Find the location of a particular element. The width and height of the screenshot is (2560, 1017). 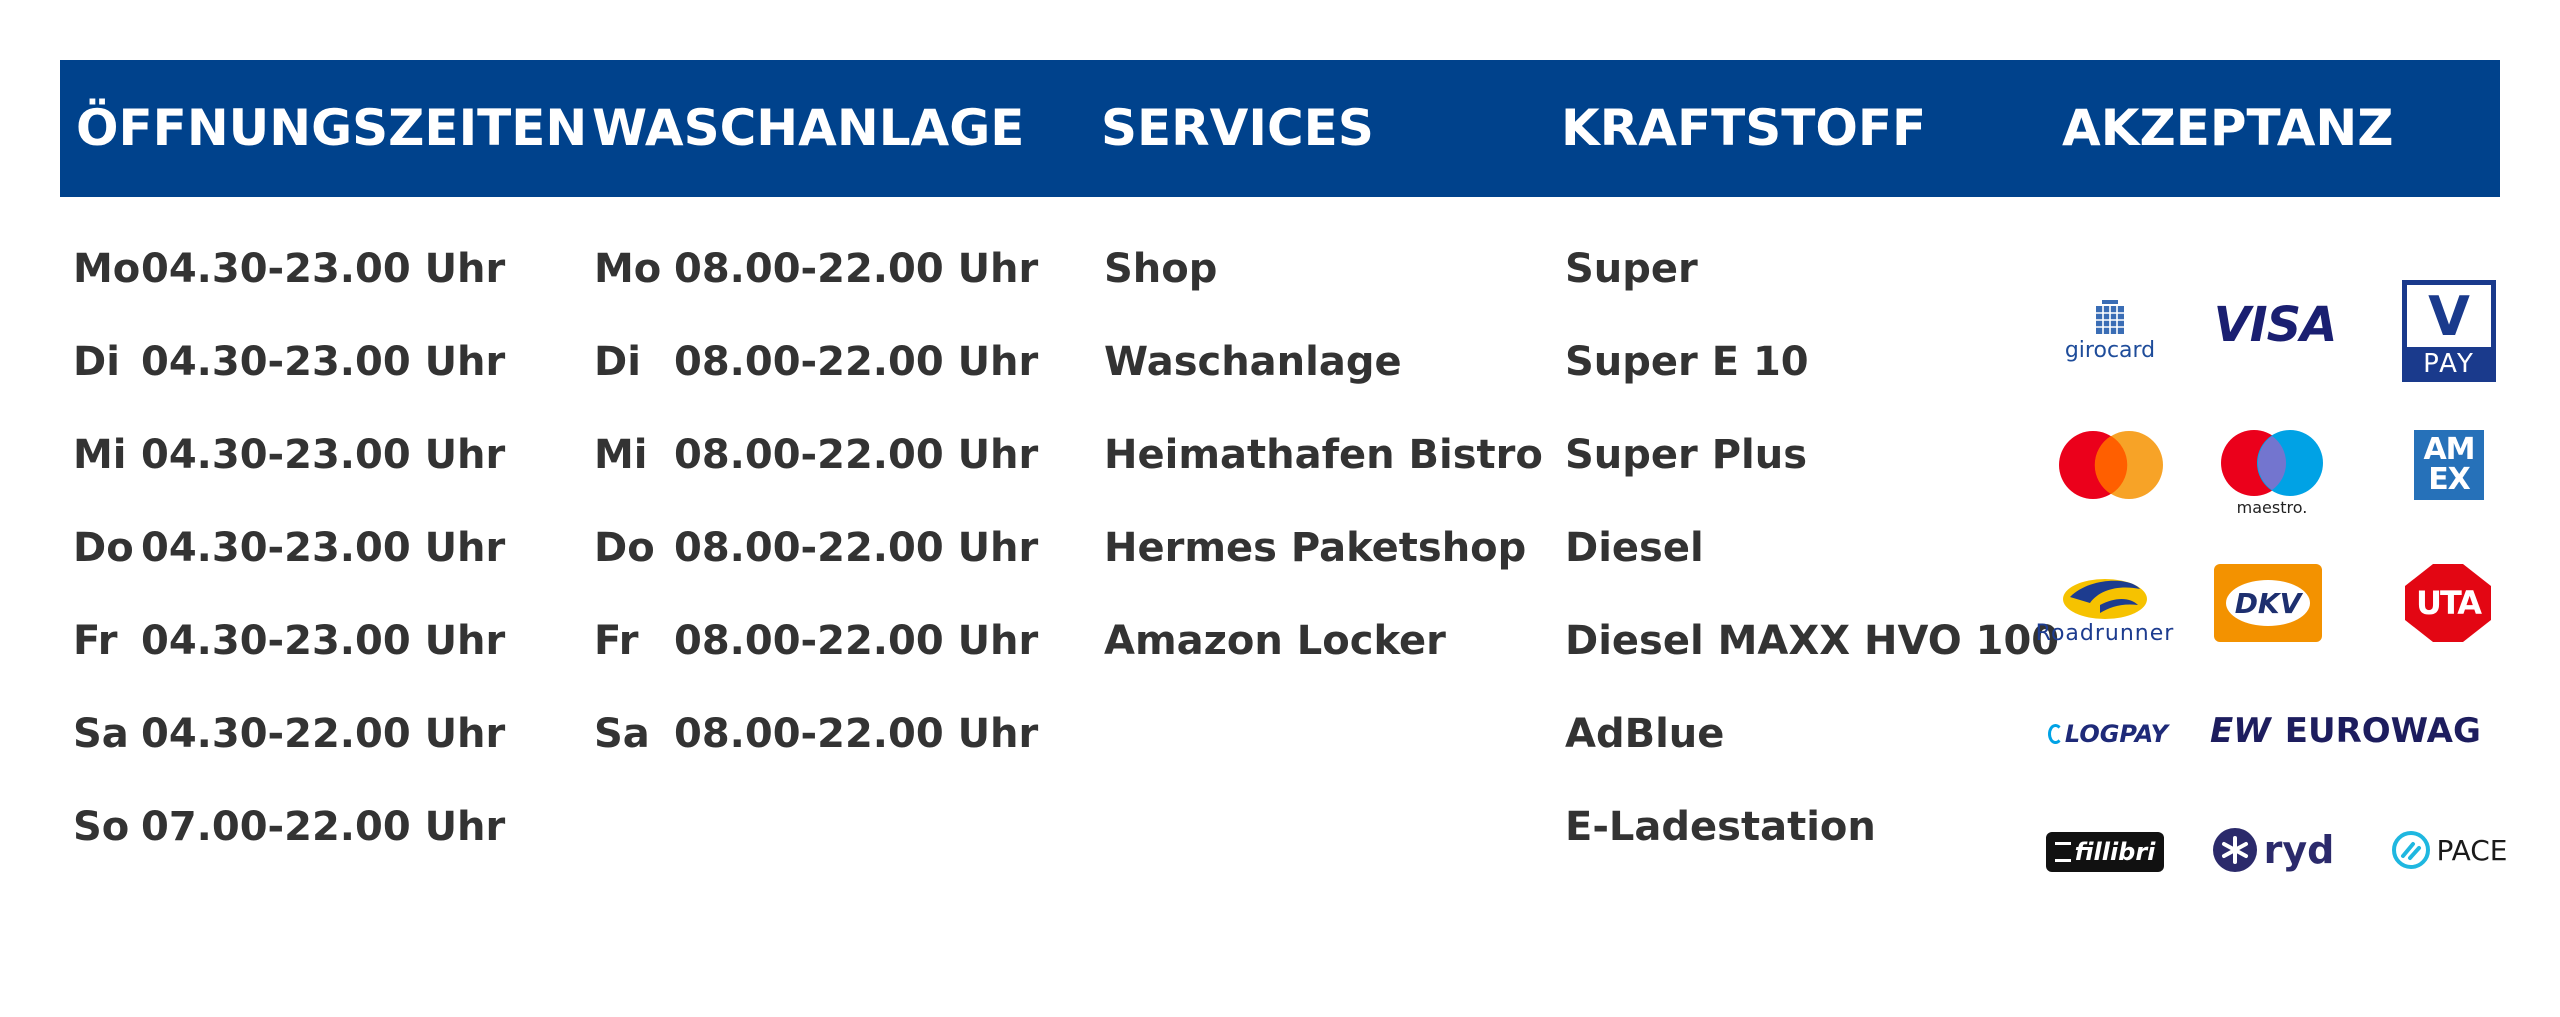

roadrunner-logo: Roadrunner is located at coordinates (2105, 610).